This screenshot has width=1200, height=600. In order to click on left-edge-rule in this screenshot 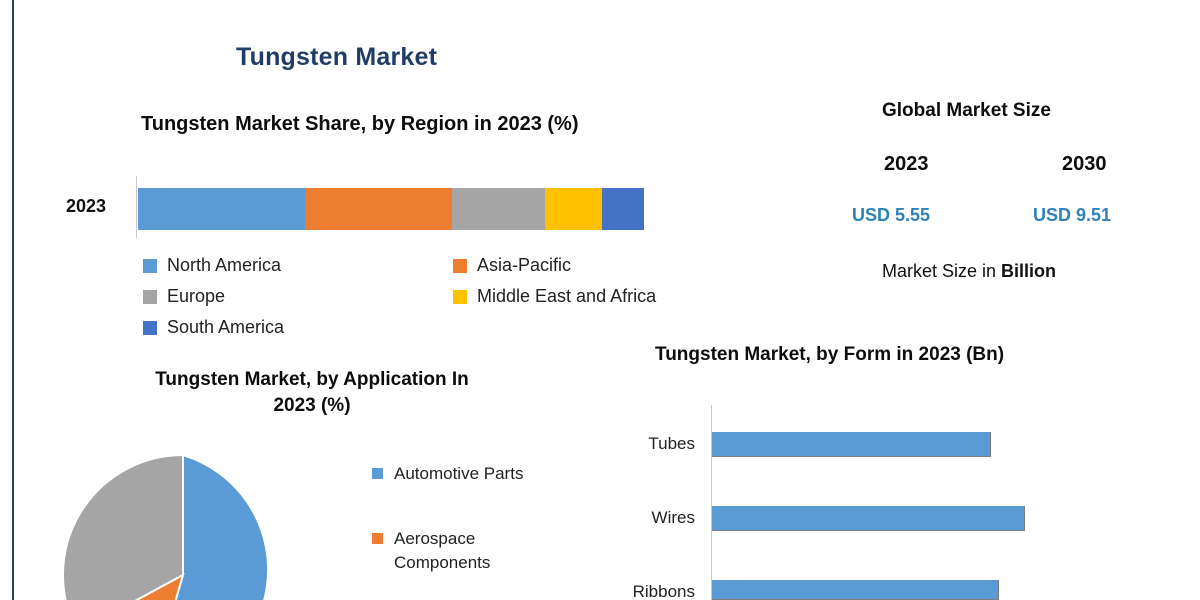, I will do `click(13, 300)`.